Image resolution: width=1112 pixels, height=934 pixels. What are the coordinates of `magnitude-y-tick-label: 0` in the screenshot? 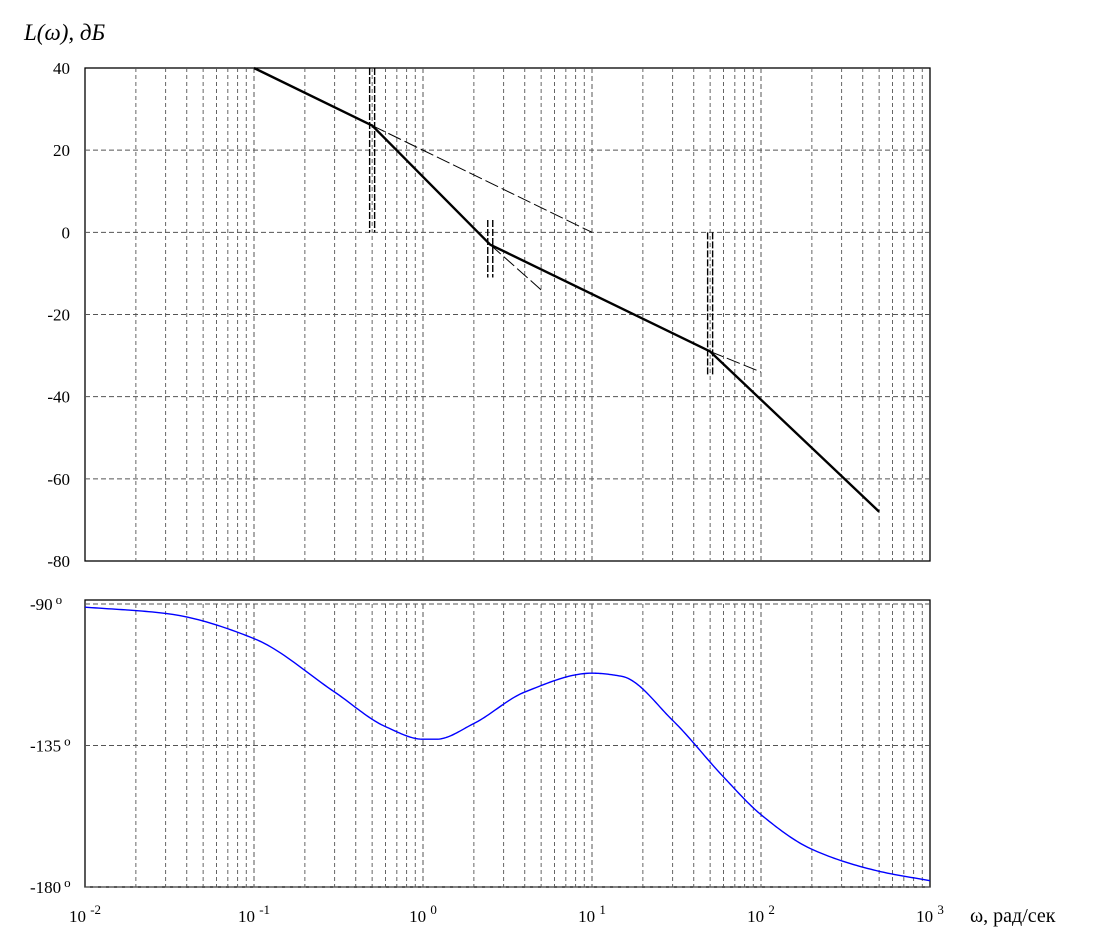 It's located at (66, 232).